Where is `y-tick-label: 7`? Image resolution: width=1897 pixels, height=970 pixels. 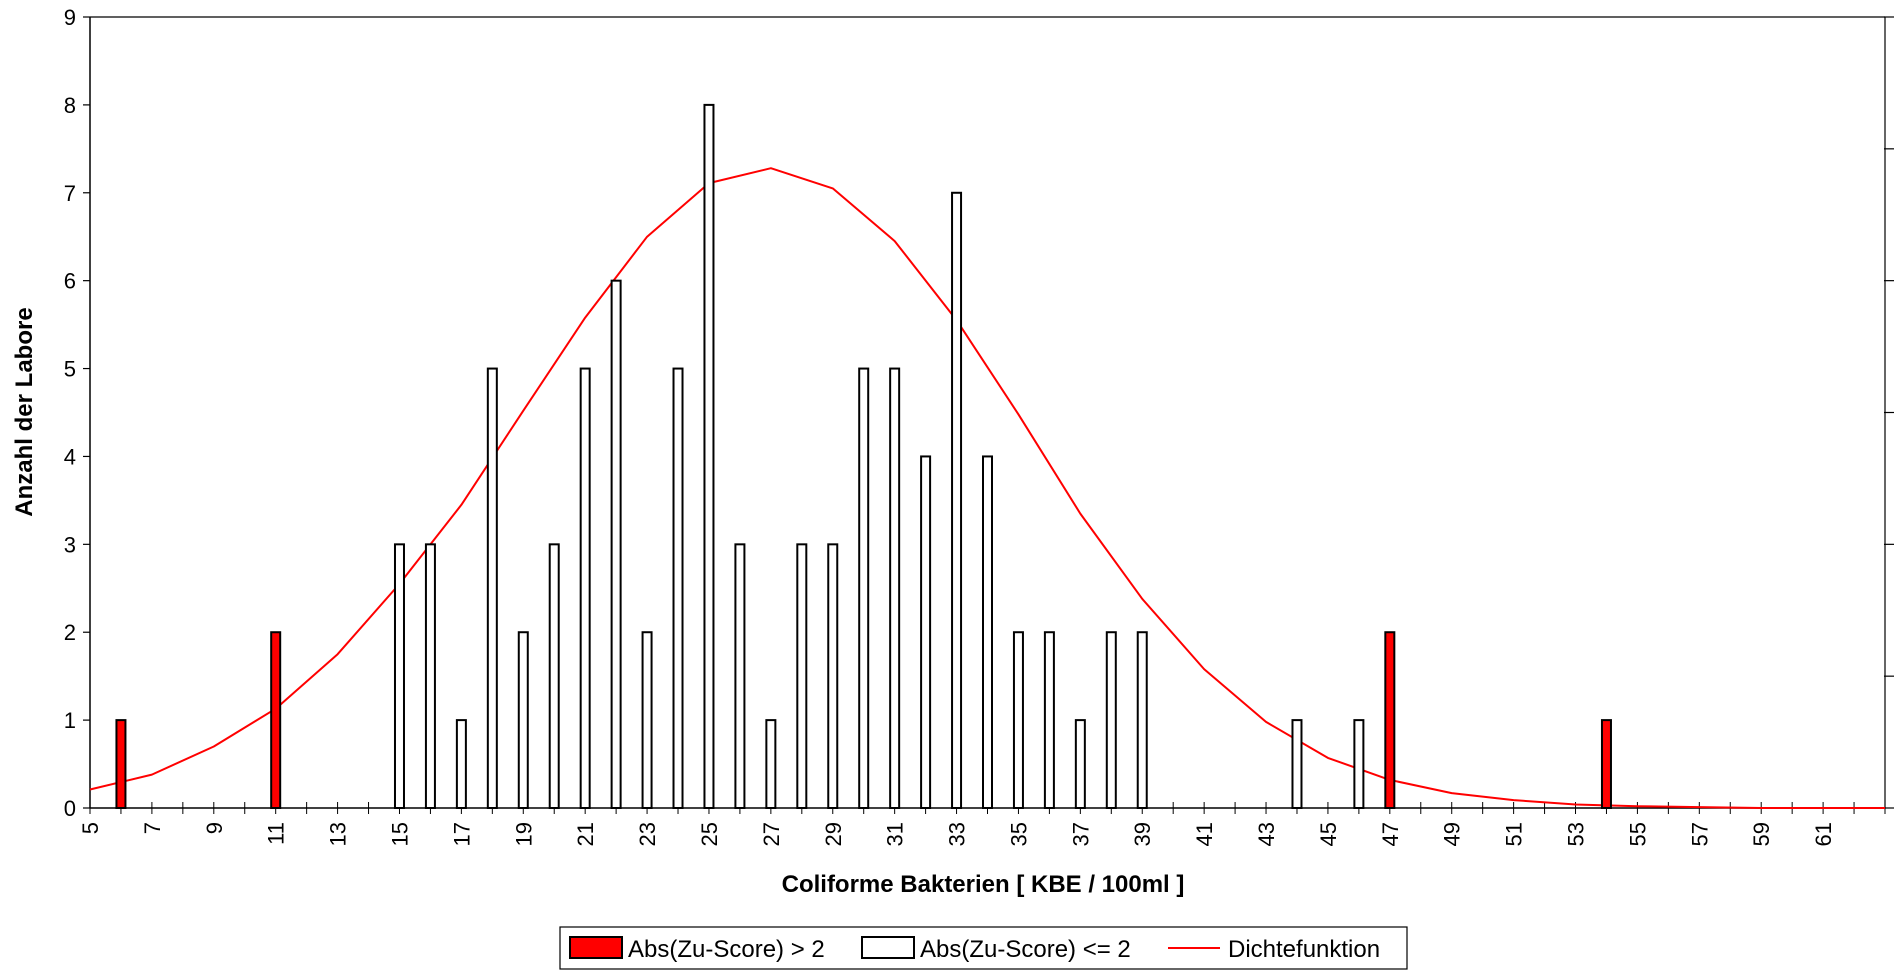
y-tick-label: 7 is located at coordinates (70, 193).